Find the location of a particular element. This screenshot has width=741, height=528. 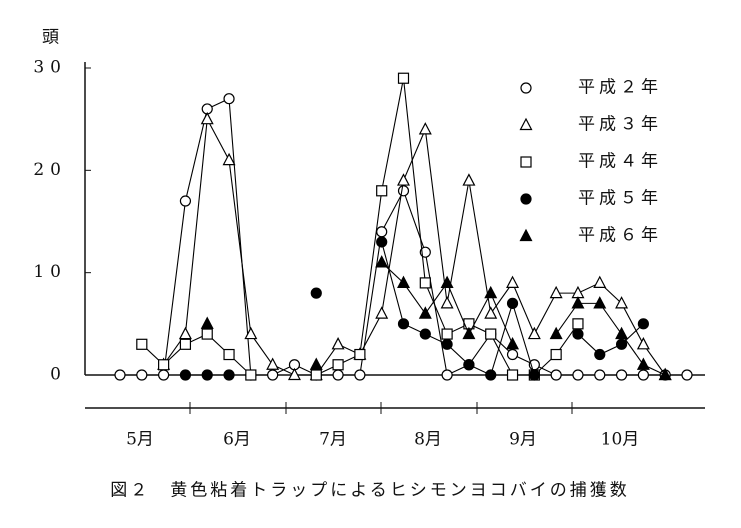

y-tick-label: 20 is located at coordinates (50, 170).